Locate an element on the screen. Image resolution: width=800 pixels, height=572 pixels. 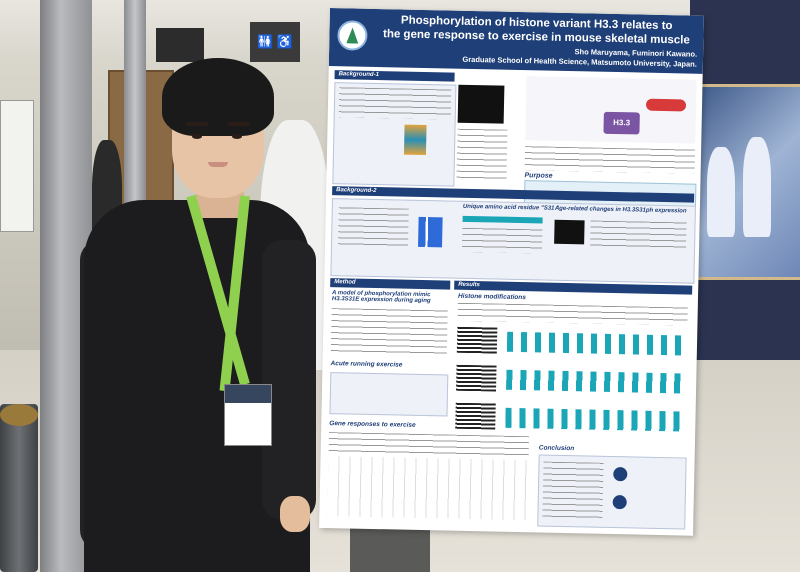
histone-charts is located at coordinates (571, 384).